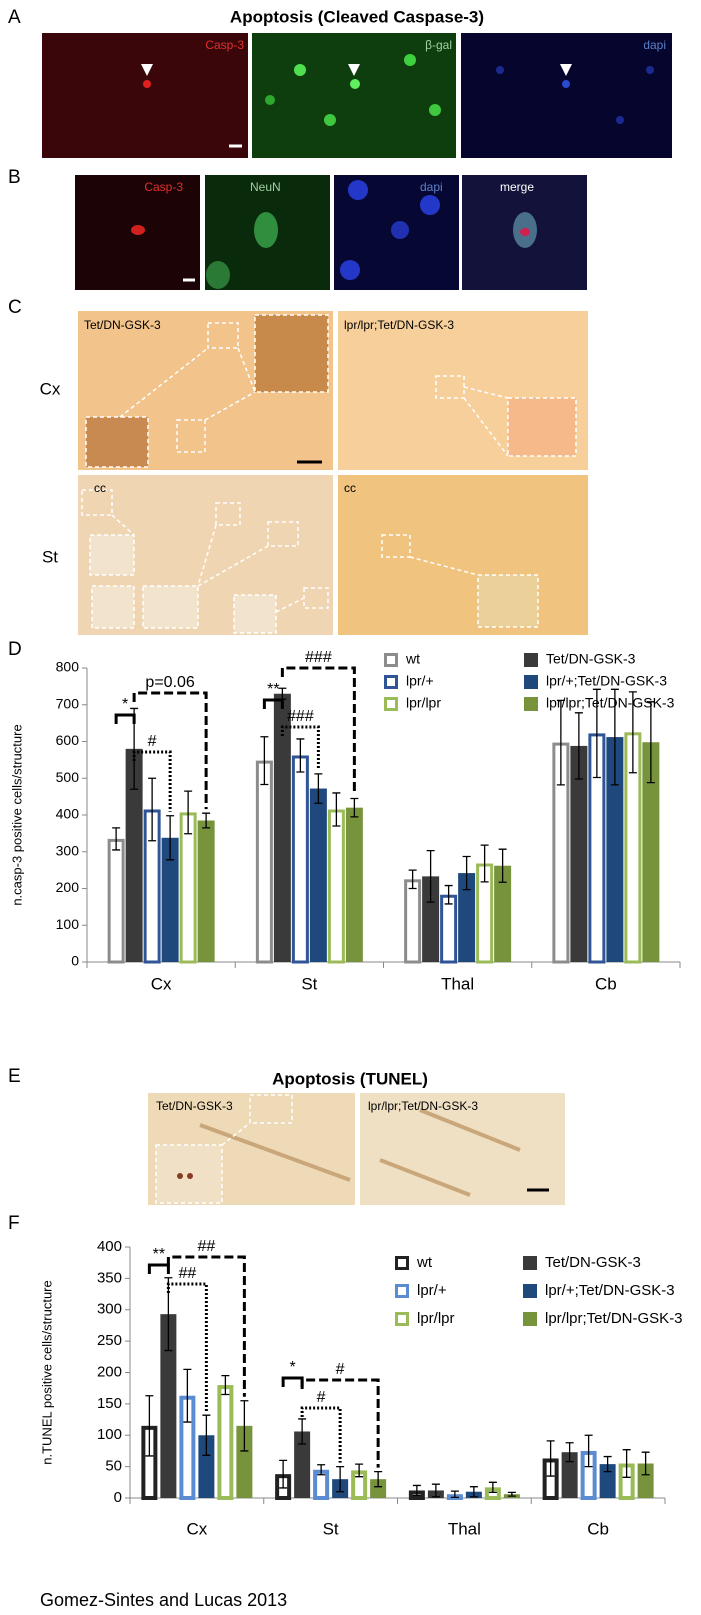 The image size is (701, 1615). I want to click on panel-title: Apoptosis (Cleaved Caspase-3), so click(357, 16).